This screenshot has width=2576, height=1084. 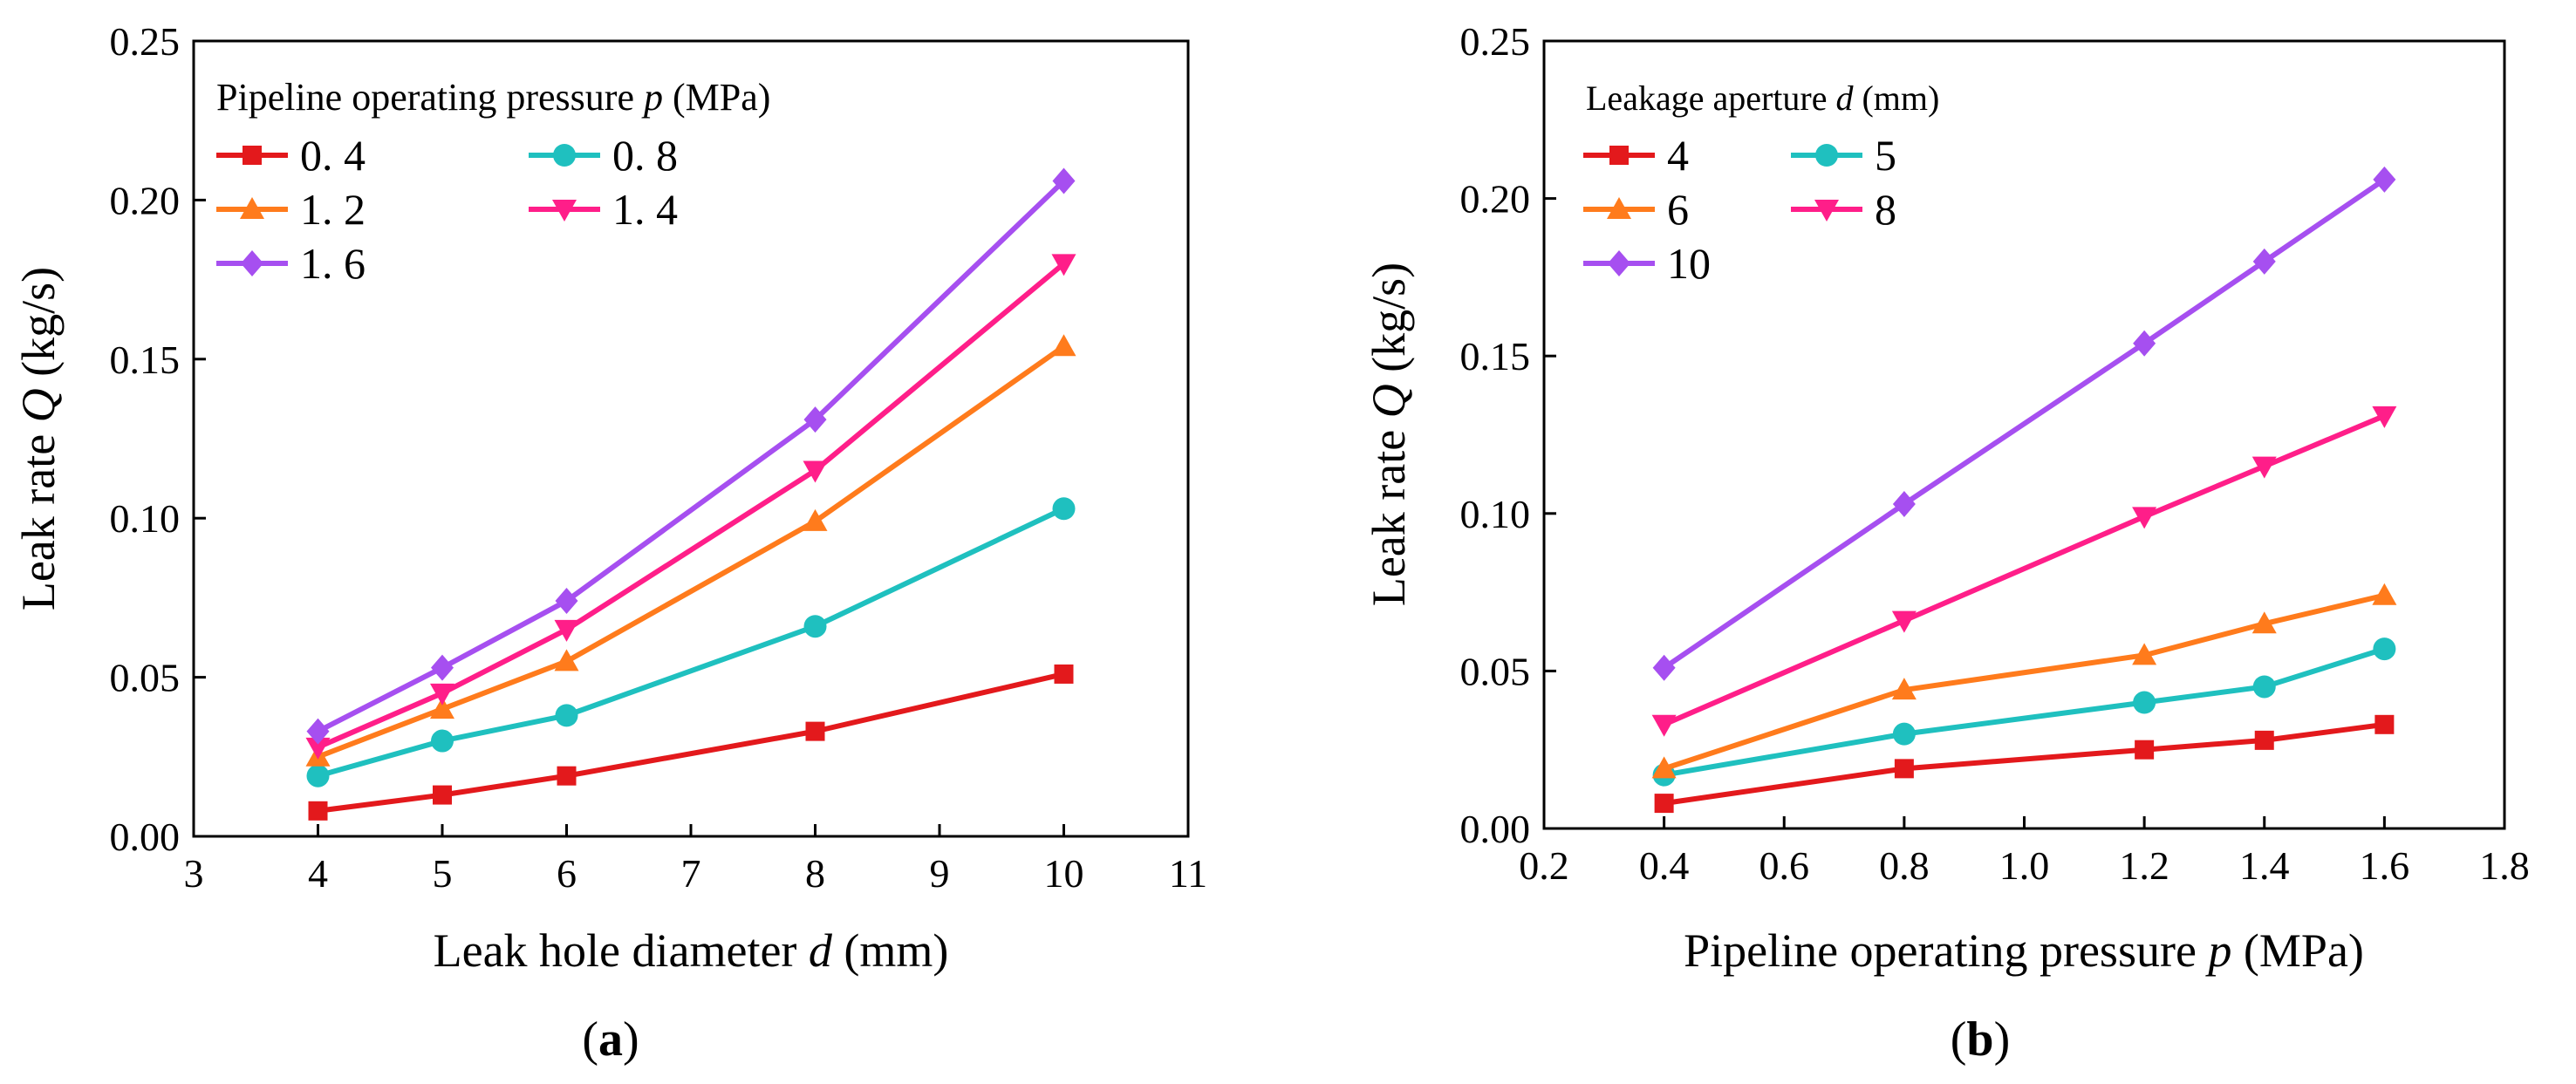 What do you see at coordinates (2024, 951) in the screenshot?
I see `x-axis-label-b: Pipeline operating pressure p (MPa)` at bounding box center [2024, 951].